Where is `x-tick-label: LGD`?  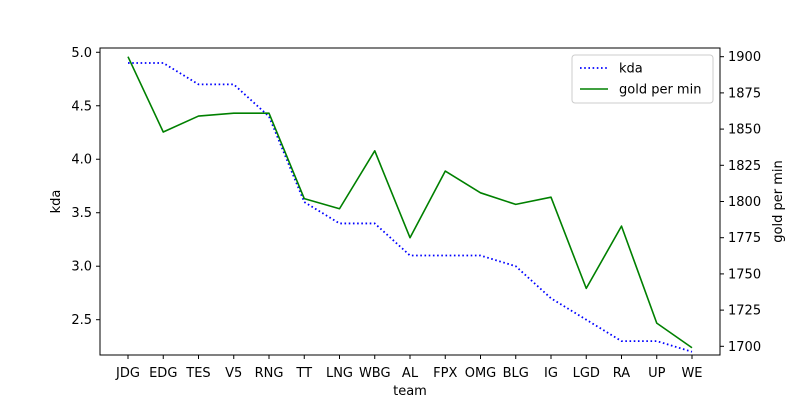 x-tick-label: LGD is located at coordinates (586, 373).